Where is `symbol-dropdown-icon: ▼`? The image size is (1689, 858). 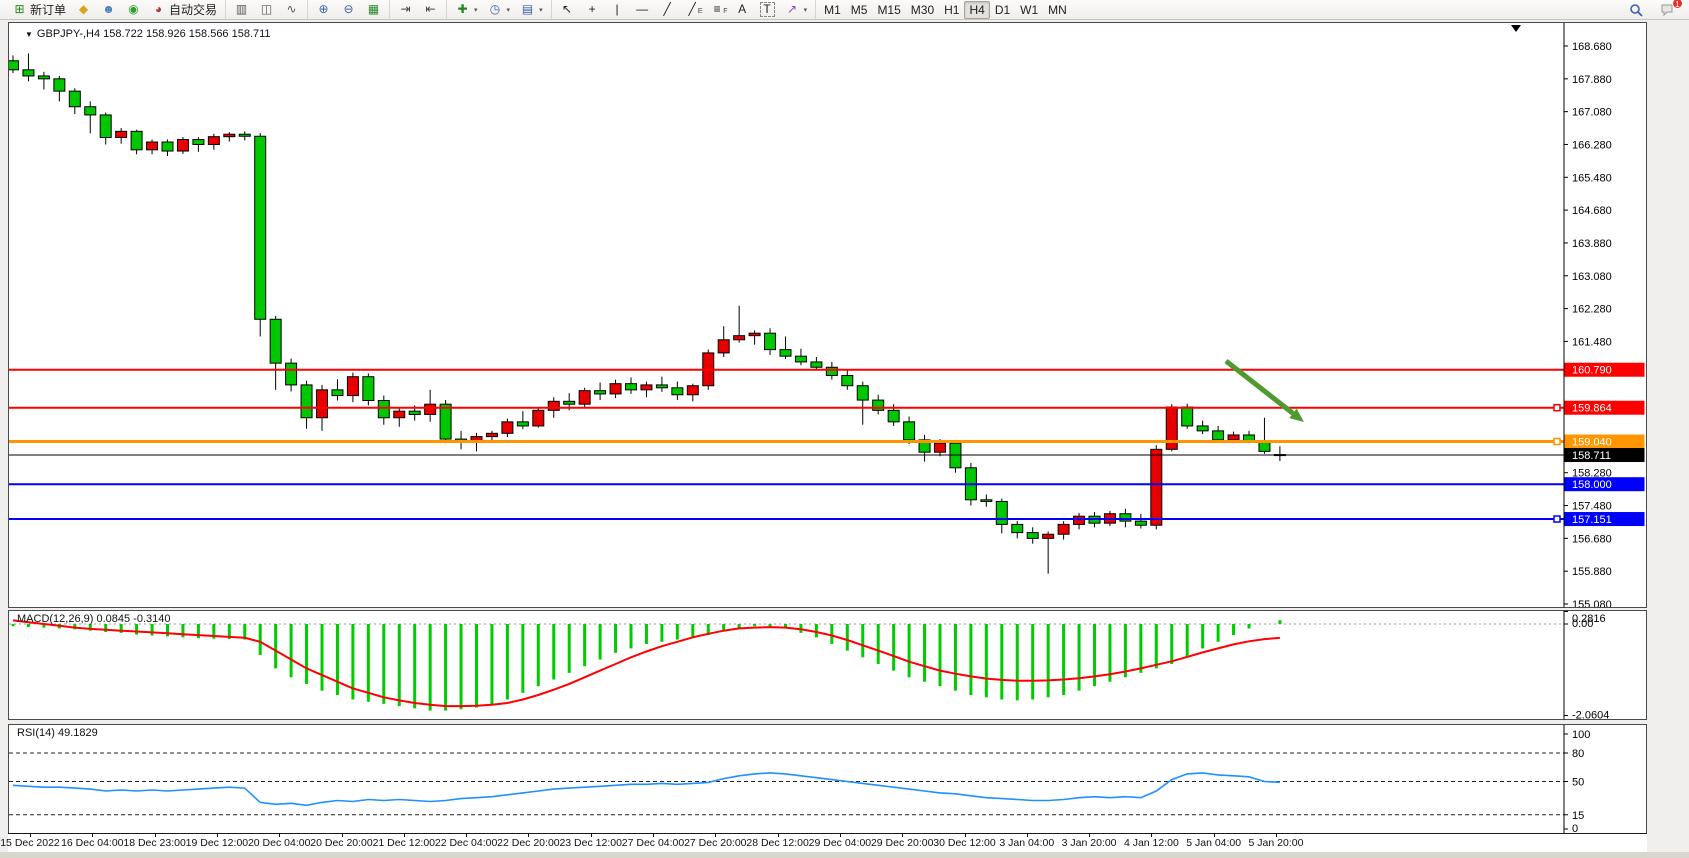
symbol-dropdown-icon: ▼ is located at coordinates (29, 34).